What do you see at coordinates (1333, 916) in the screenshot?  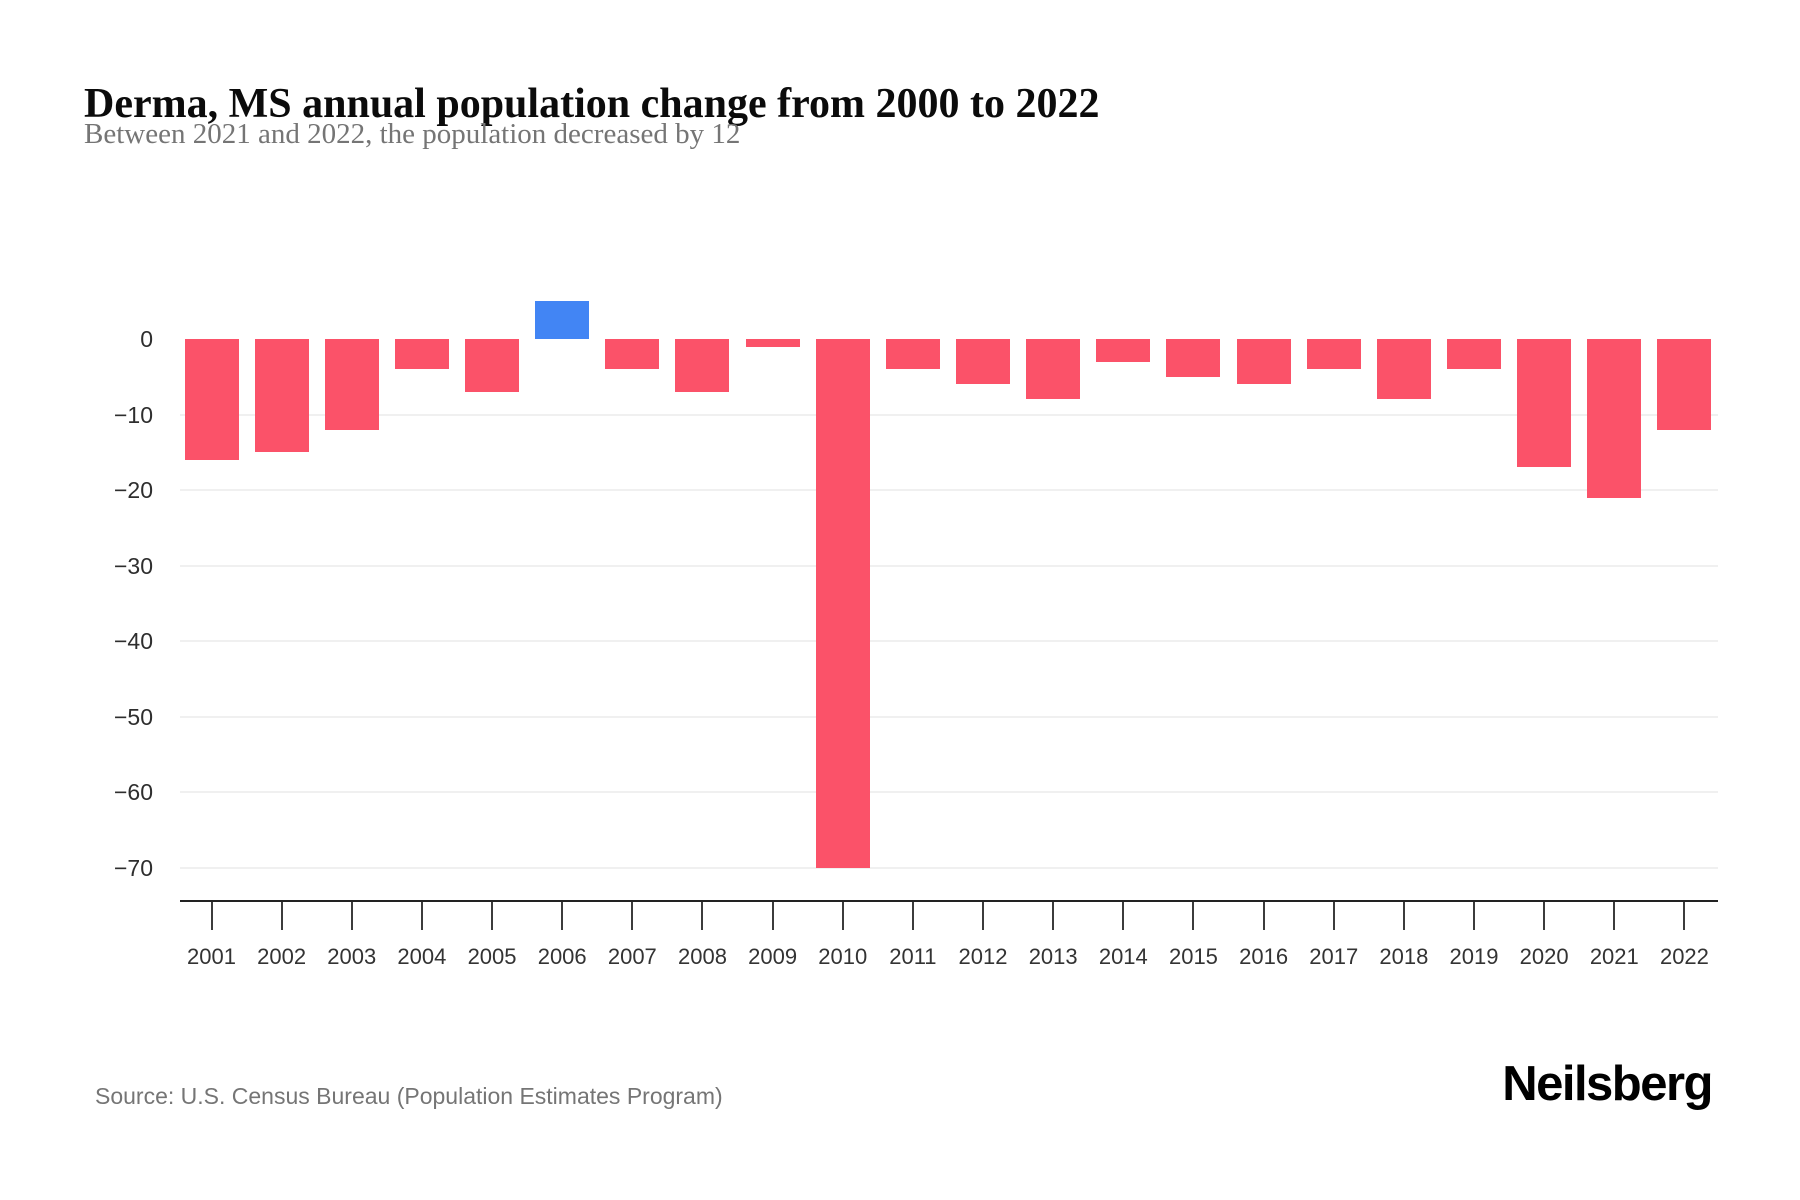 I see `x-tick-2017` at bounding box center [1333, 916].